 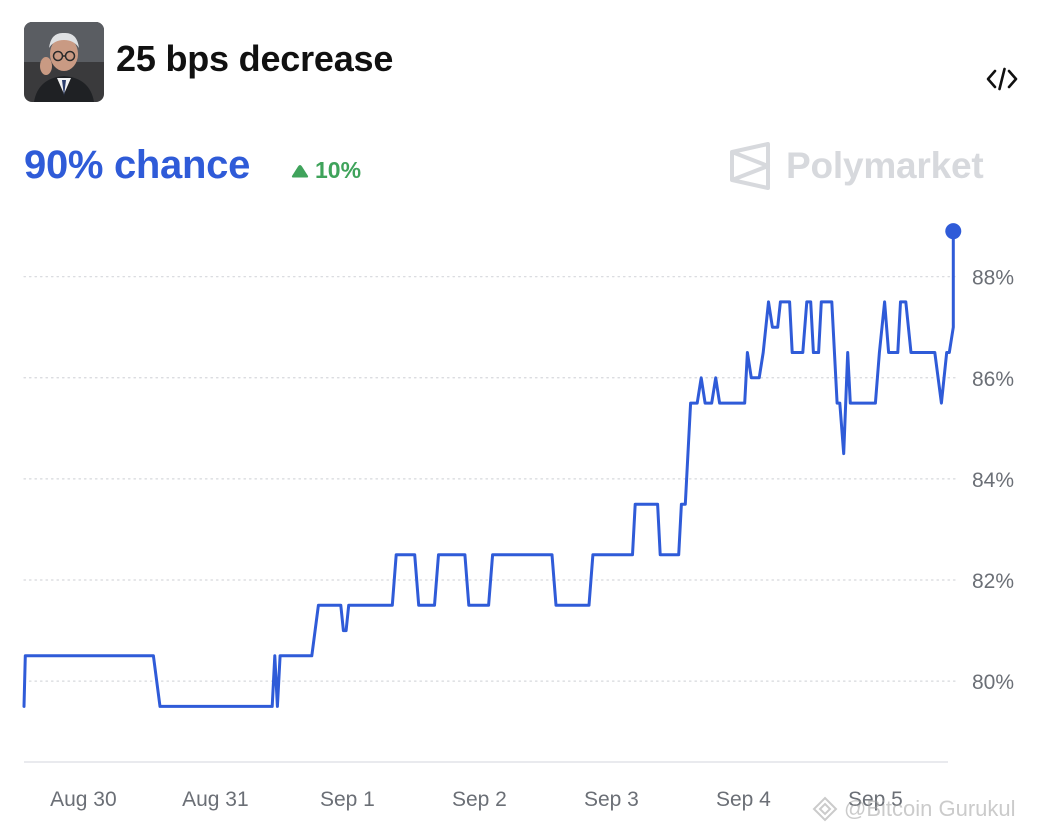 I want to click on credit-text: @Bitcoin Gurukul, so click(x=930, y=808).